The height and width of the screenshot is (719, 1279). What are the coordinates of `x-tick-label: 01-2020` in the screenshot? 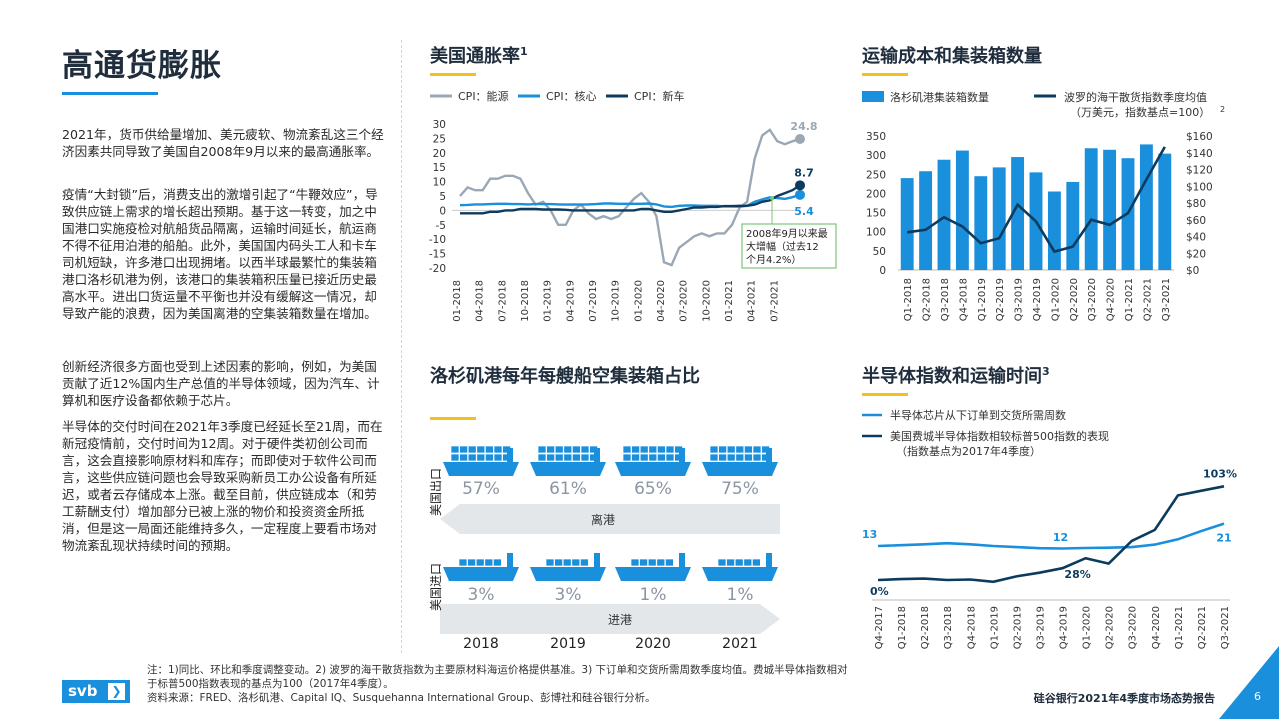 It's located at (638, 301).